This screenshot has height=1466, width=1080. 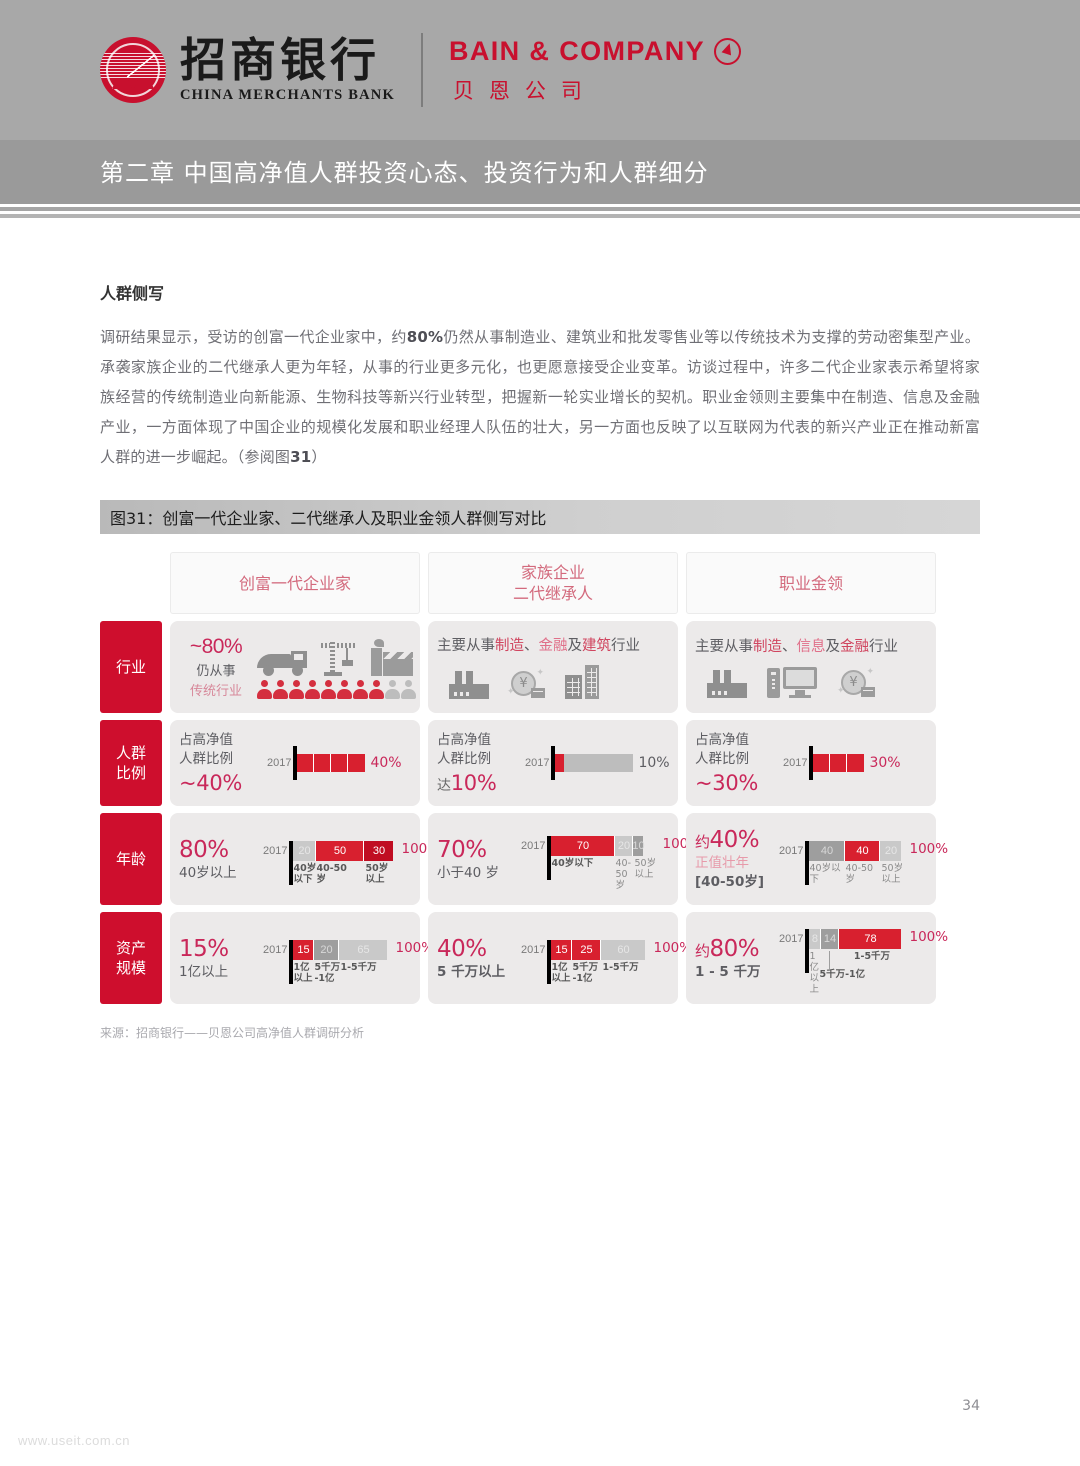 I want to click on bar-end-label: 40%, so click(x=386, y=763).